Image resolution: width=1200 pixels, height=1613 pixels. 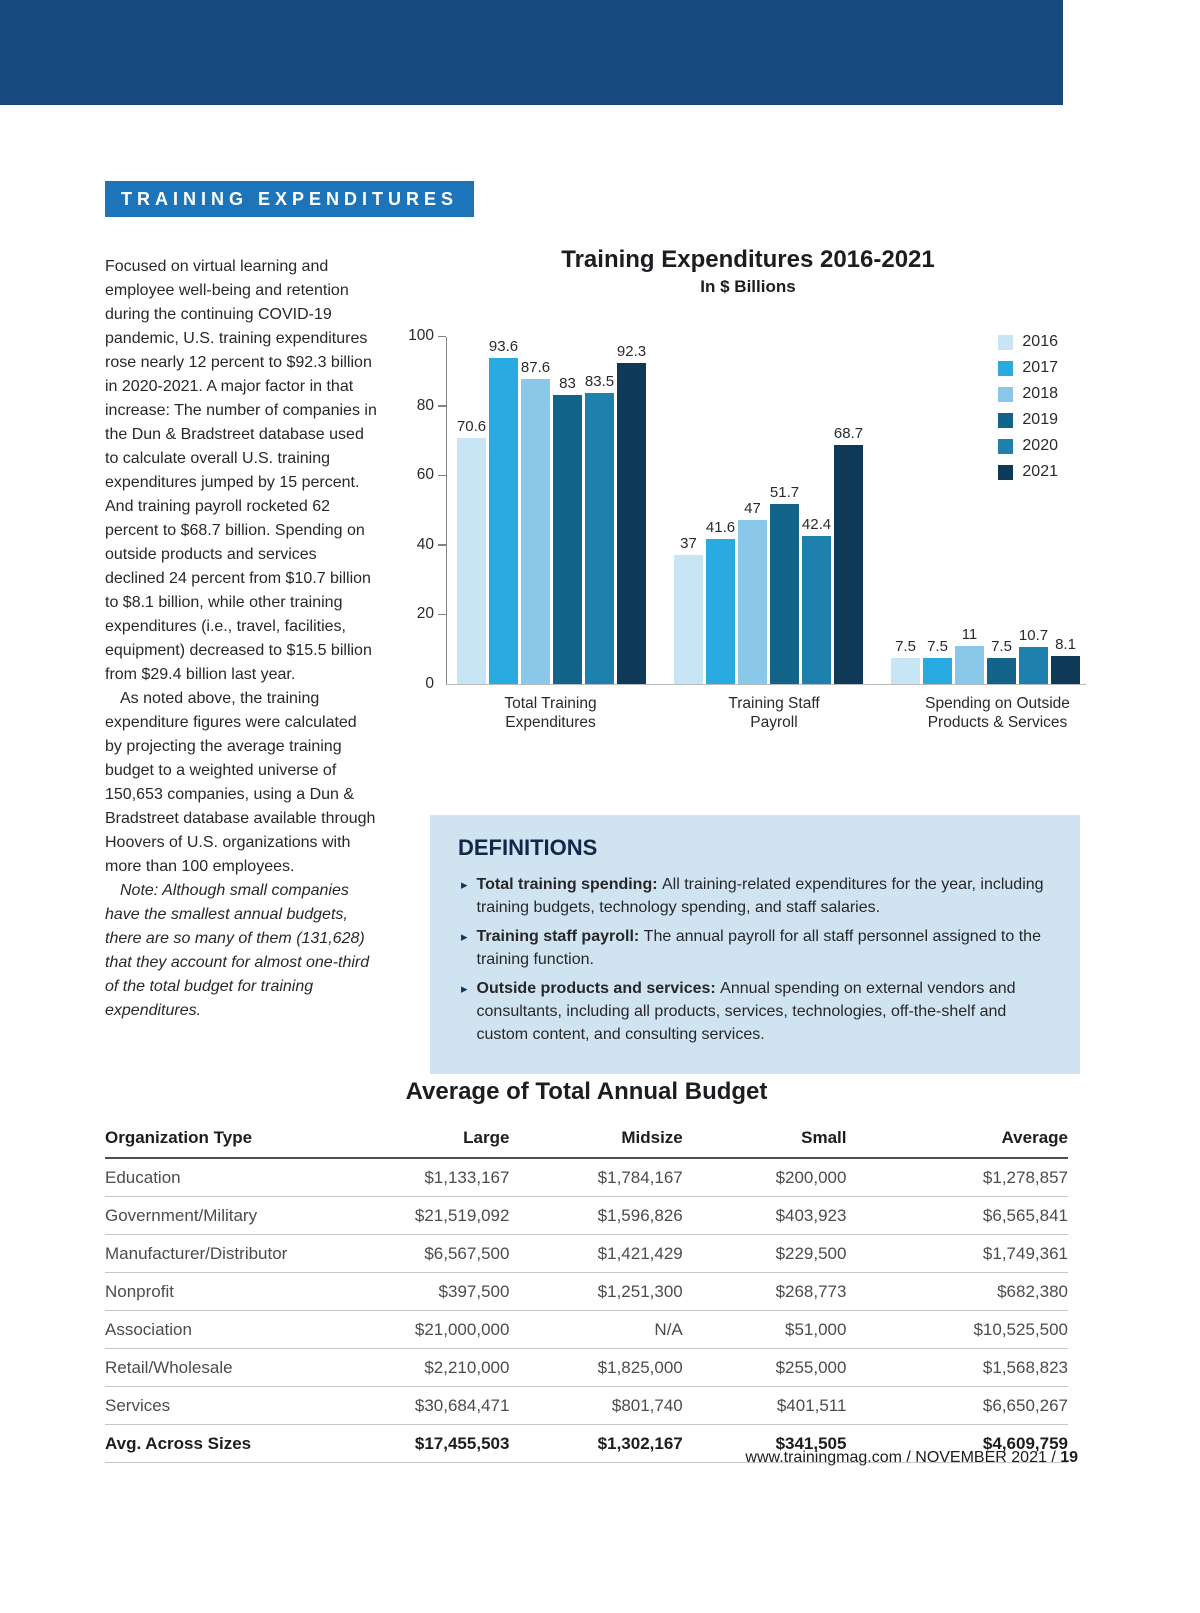 What do you see at coordinates (221, 1367) in the screenshot?
I see `org-type-cell: Retail/Wholesale` at bounding box center [221, 1367].